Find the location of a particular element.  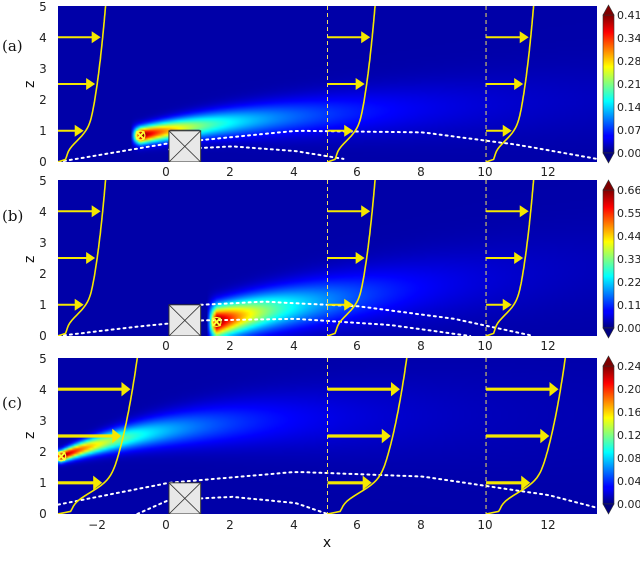

colorbar-tick: 0.34 is located at coordinates (628, 38).